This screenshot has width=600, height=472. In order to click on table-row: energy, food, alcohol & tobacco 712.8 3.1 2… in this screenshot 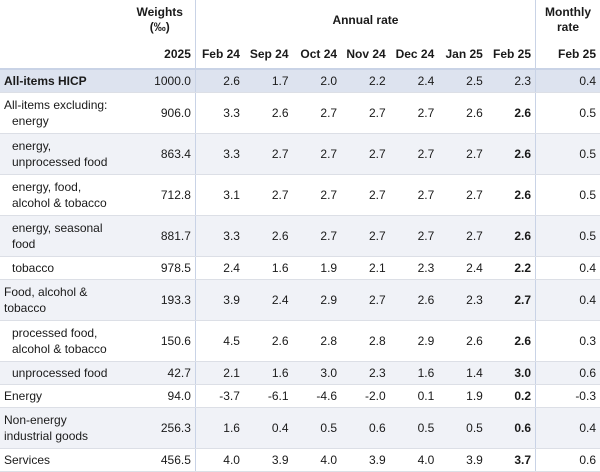, I will do `click(300, 195)`.